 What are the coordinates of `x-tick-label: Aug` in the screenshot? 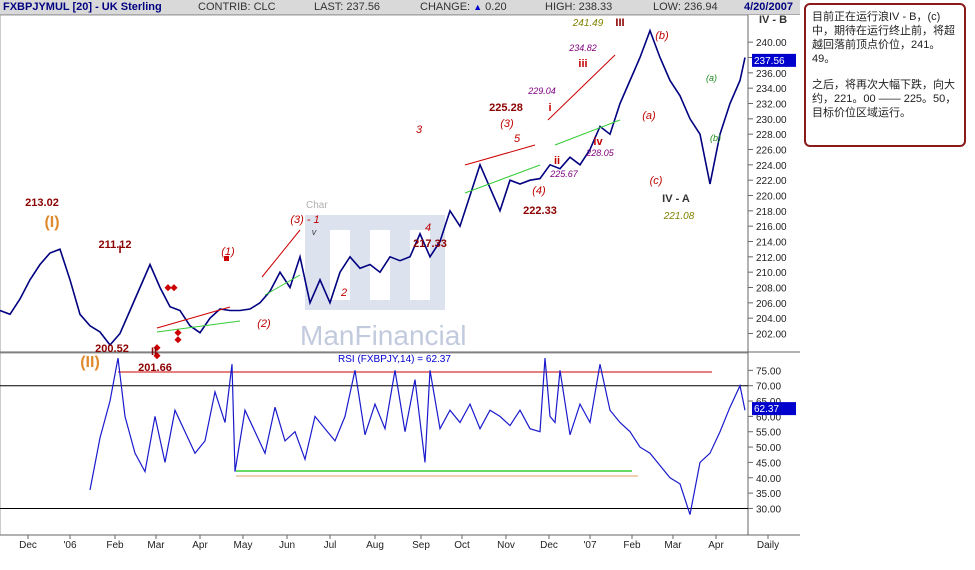 It's located at (375, 545).